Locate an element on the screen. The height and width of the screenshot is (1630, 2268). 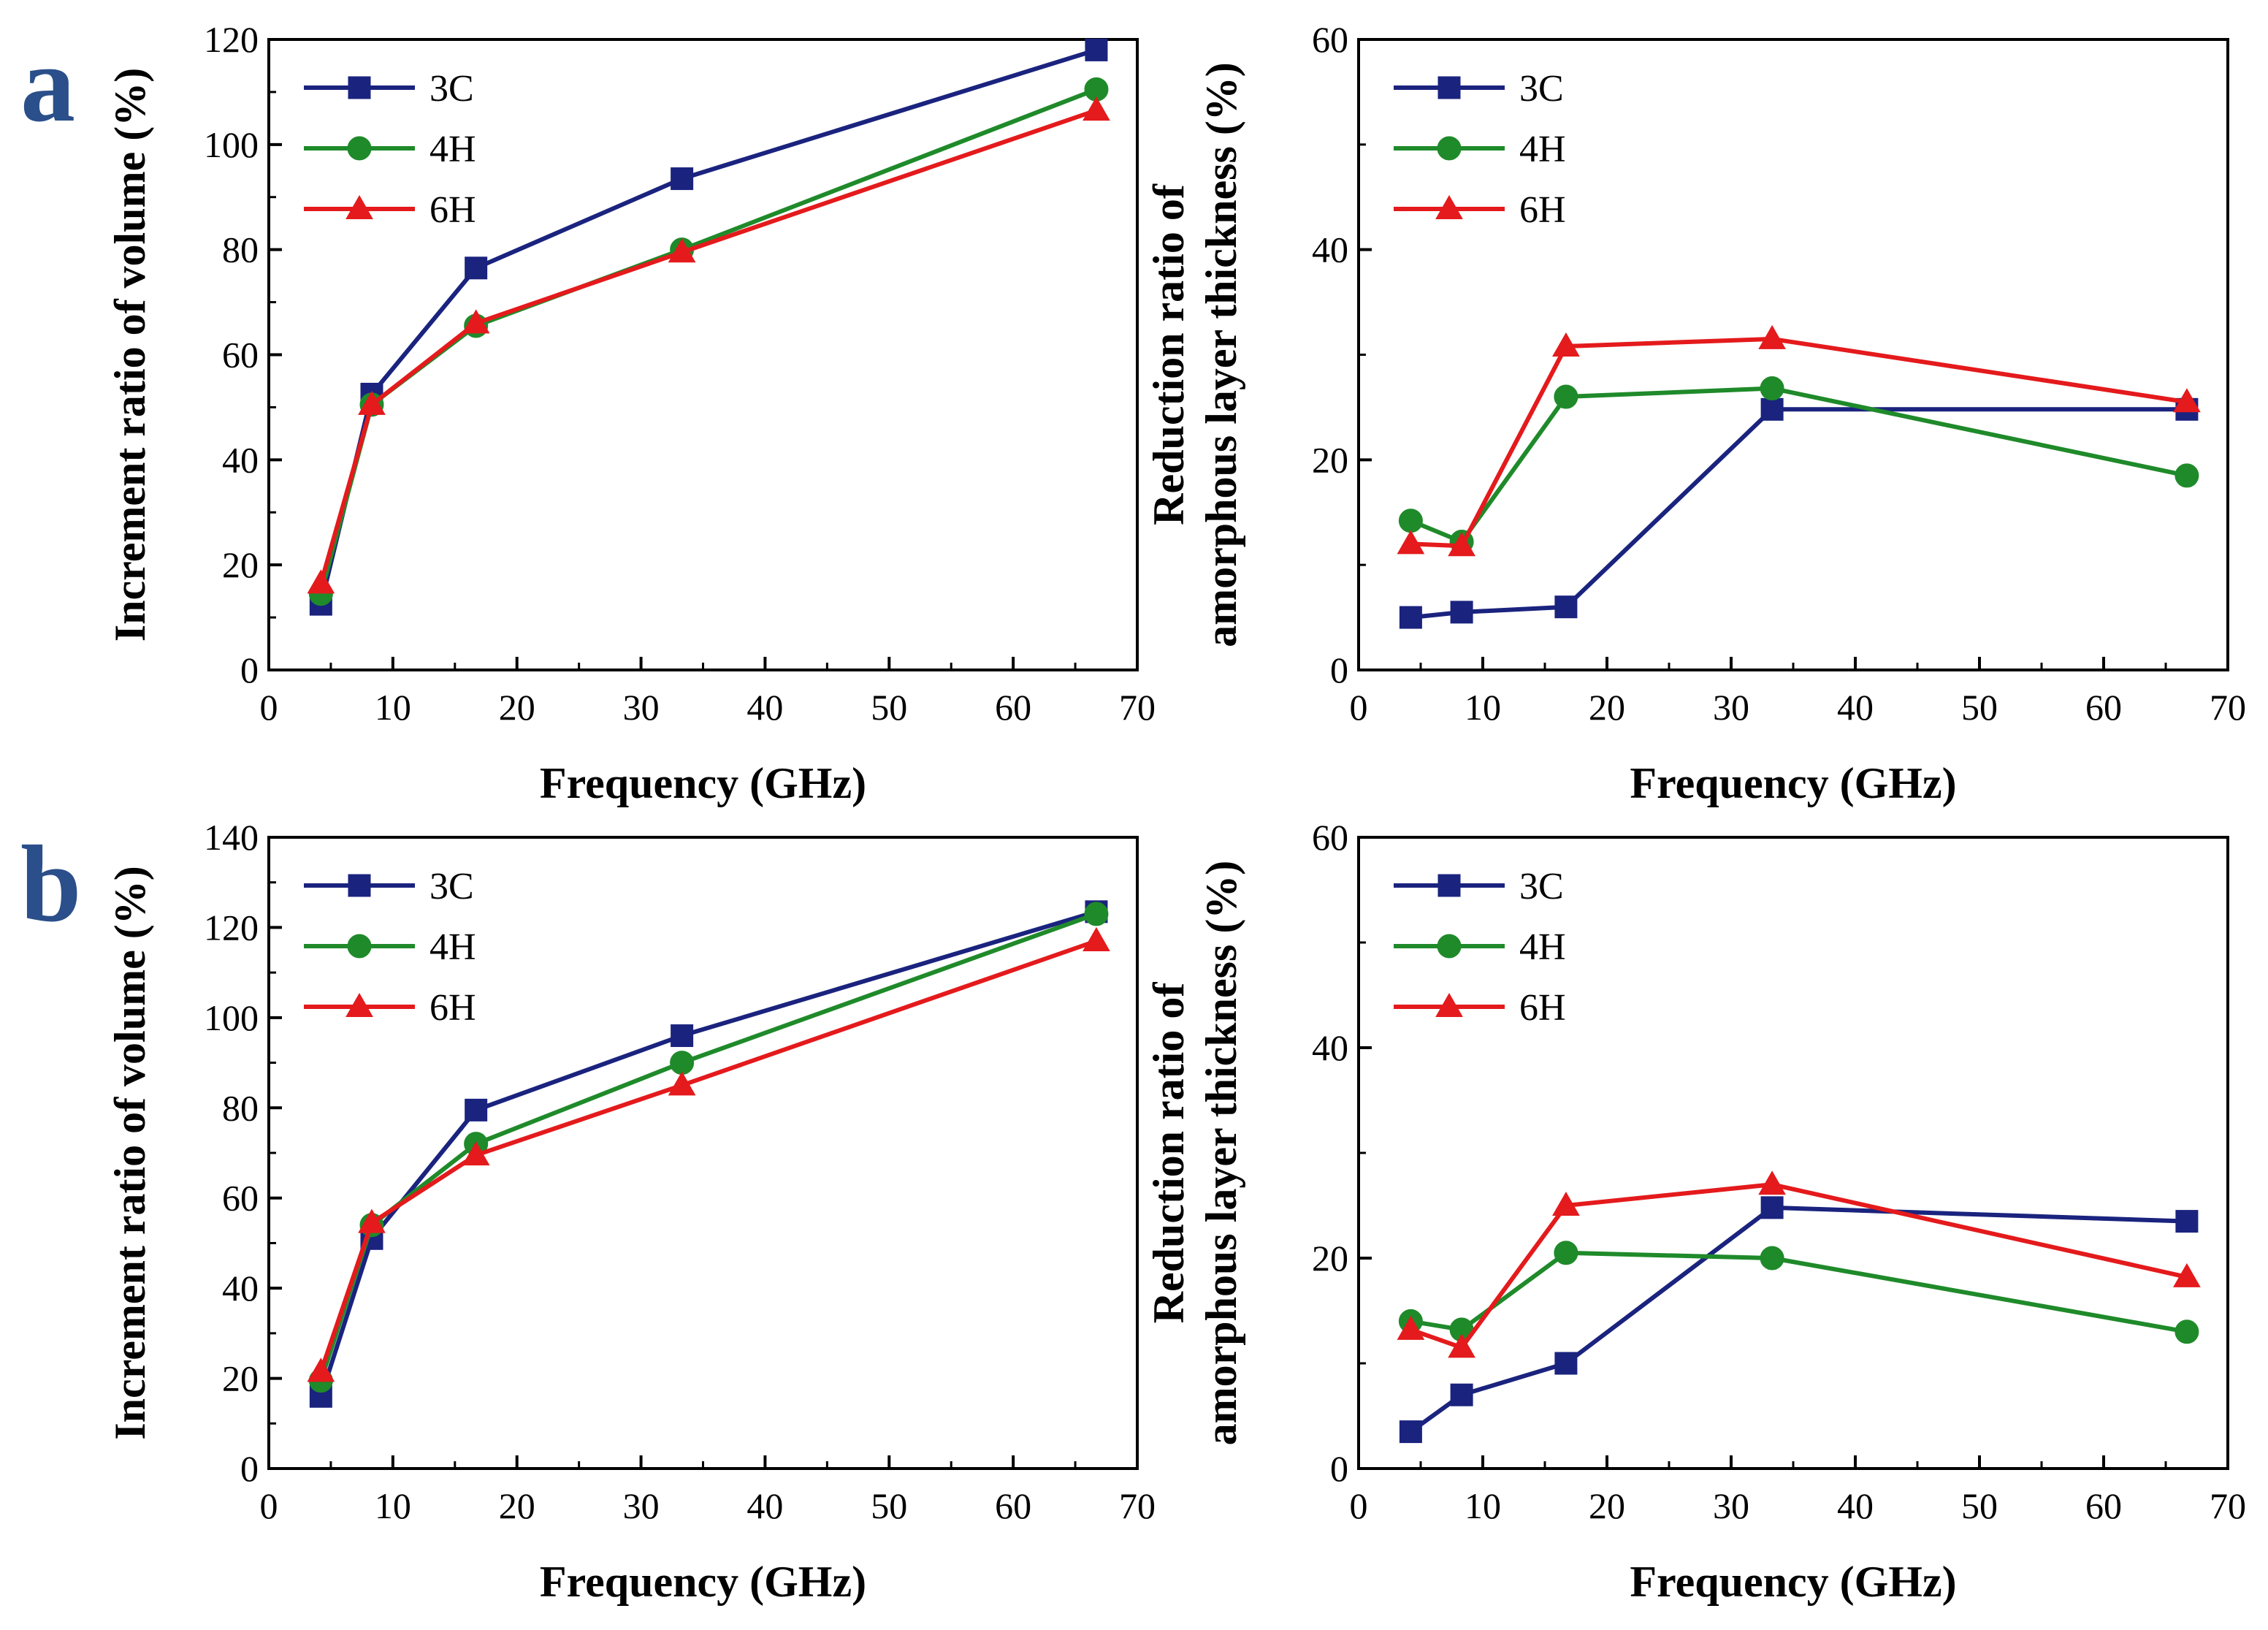
x-tick-label: 40 is located at coordinates (1856, 708).